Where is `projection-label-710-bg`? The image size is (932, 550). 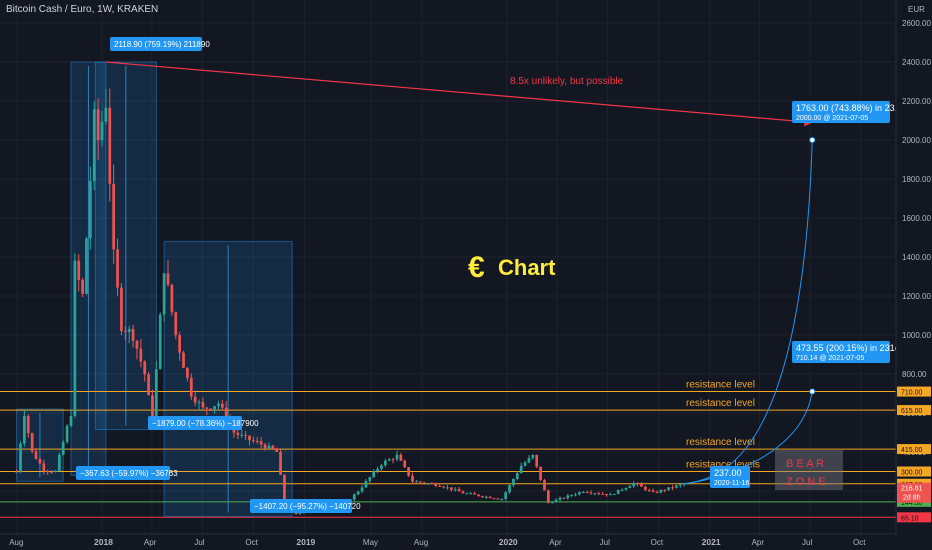 projection-label-710-bg is located at coordinates (841, 352).